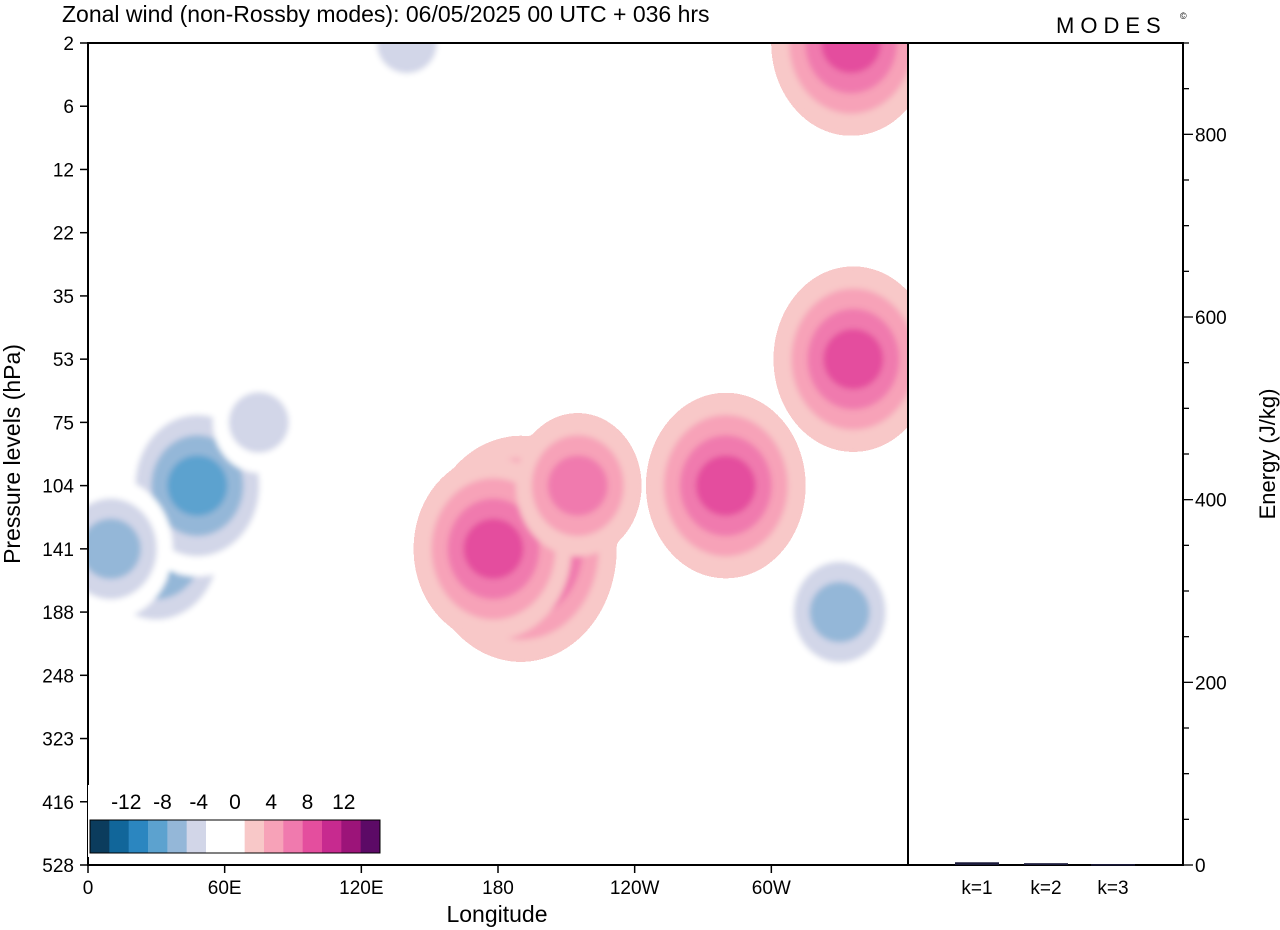 The height and width of the screenshot is (930, 1280). What do you see at coordinates (58, 550) in the screenshot?
I see `y-tick-label: 141` at bounding box center [58, 550].